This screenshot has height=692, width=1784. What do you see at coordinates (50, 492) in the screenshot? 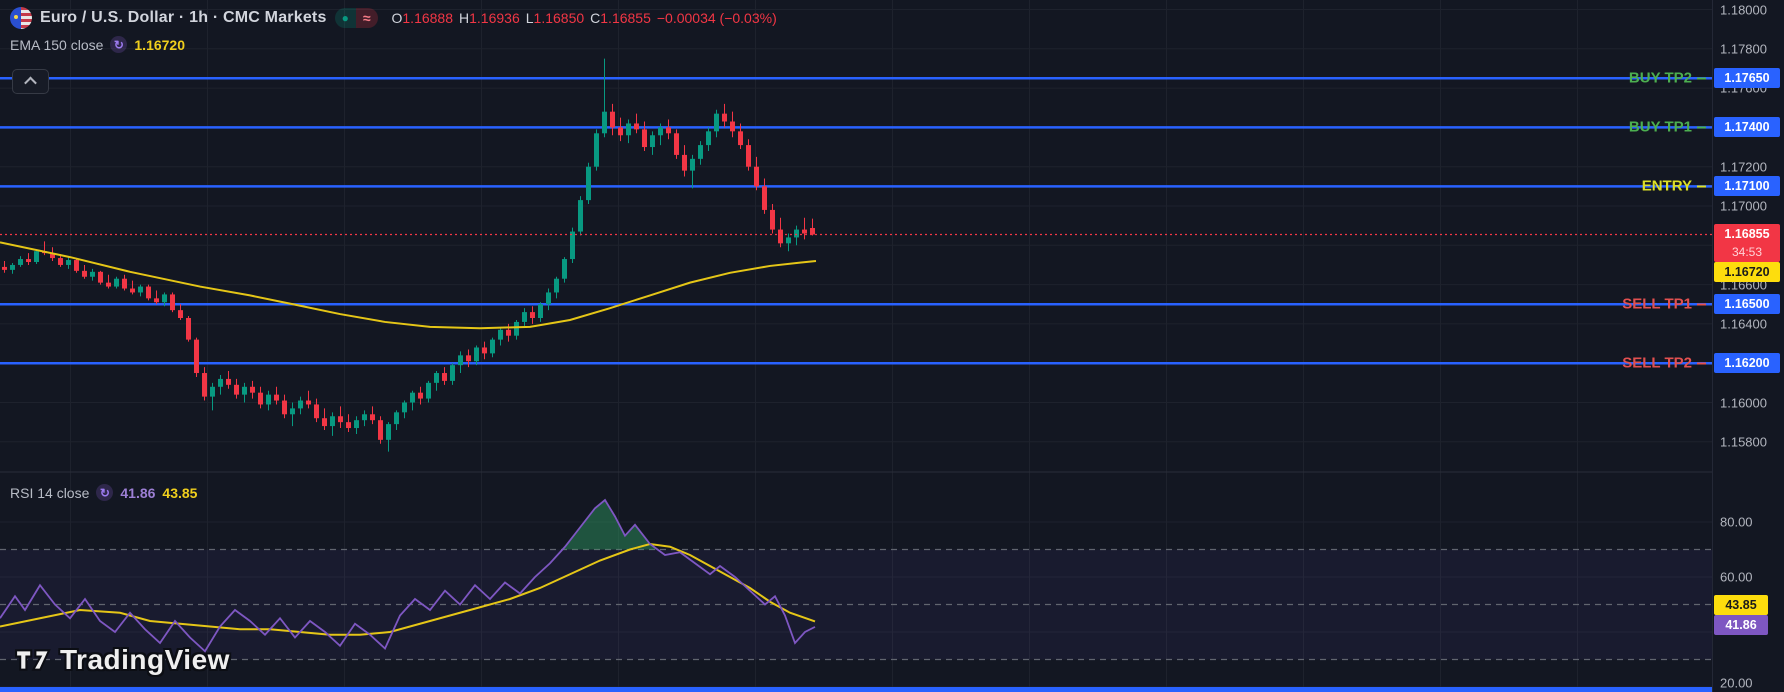
I see `rsi-label: RSI 14 close` at bounding box center [50, 492].